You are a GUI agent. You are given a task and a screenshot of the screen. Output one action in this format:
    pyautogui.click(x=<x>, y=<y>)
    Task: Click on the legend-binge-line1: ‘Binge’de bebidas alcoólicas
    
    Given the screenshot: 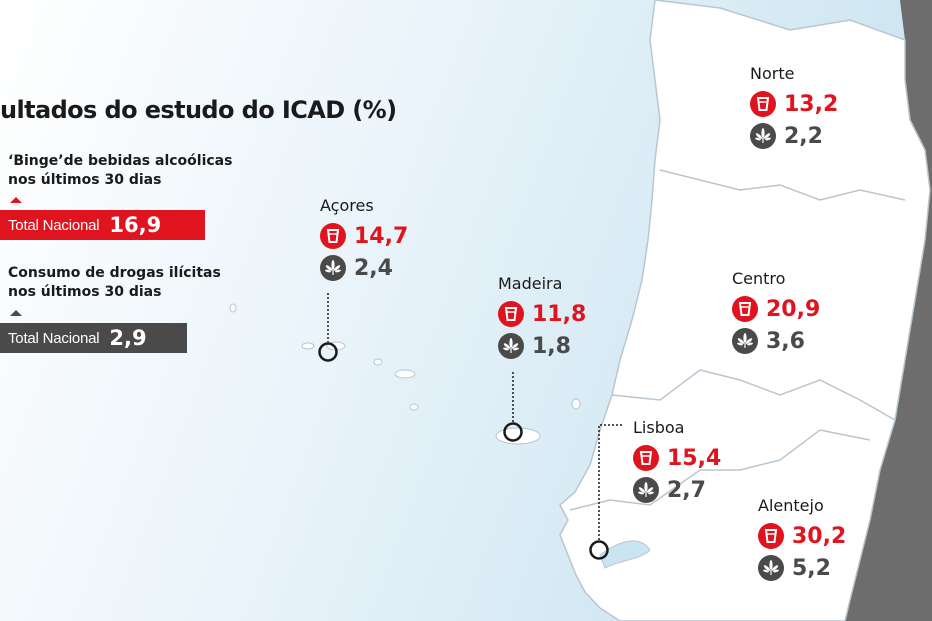 What is the action you would take?
    pyautogui.click(x=120, y=161)
    